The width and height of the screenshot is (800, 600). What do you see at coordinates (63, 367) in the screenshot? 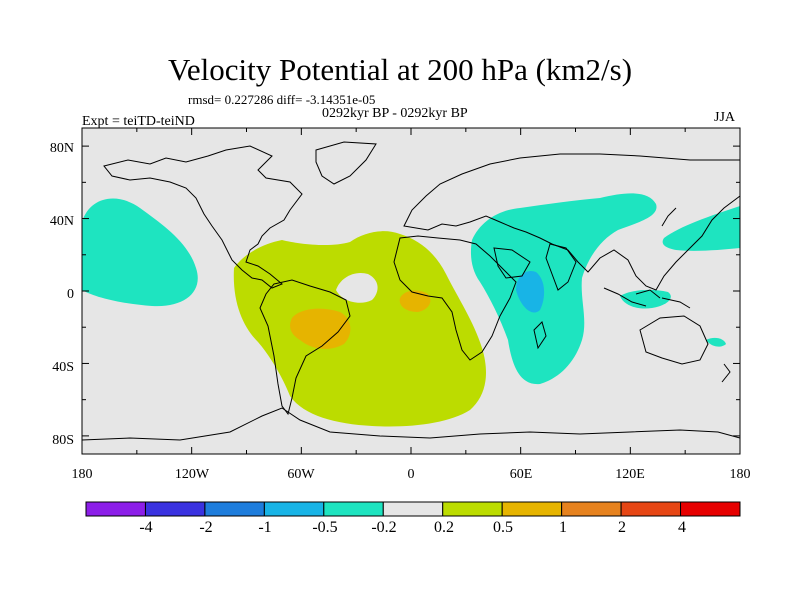
I see `lat-label-40s: 40S` at bounding box center [63, 367].